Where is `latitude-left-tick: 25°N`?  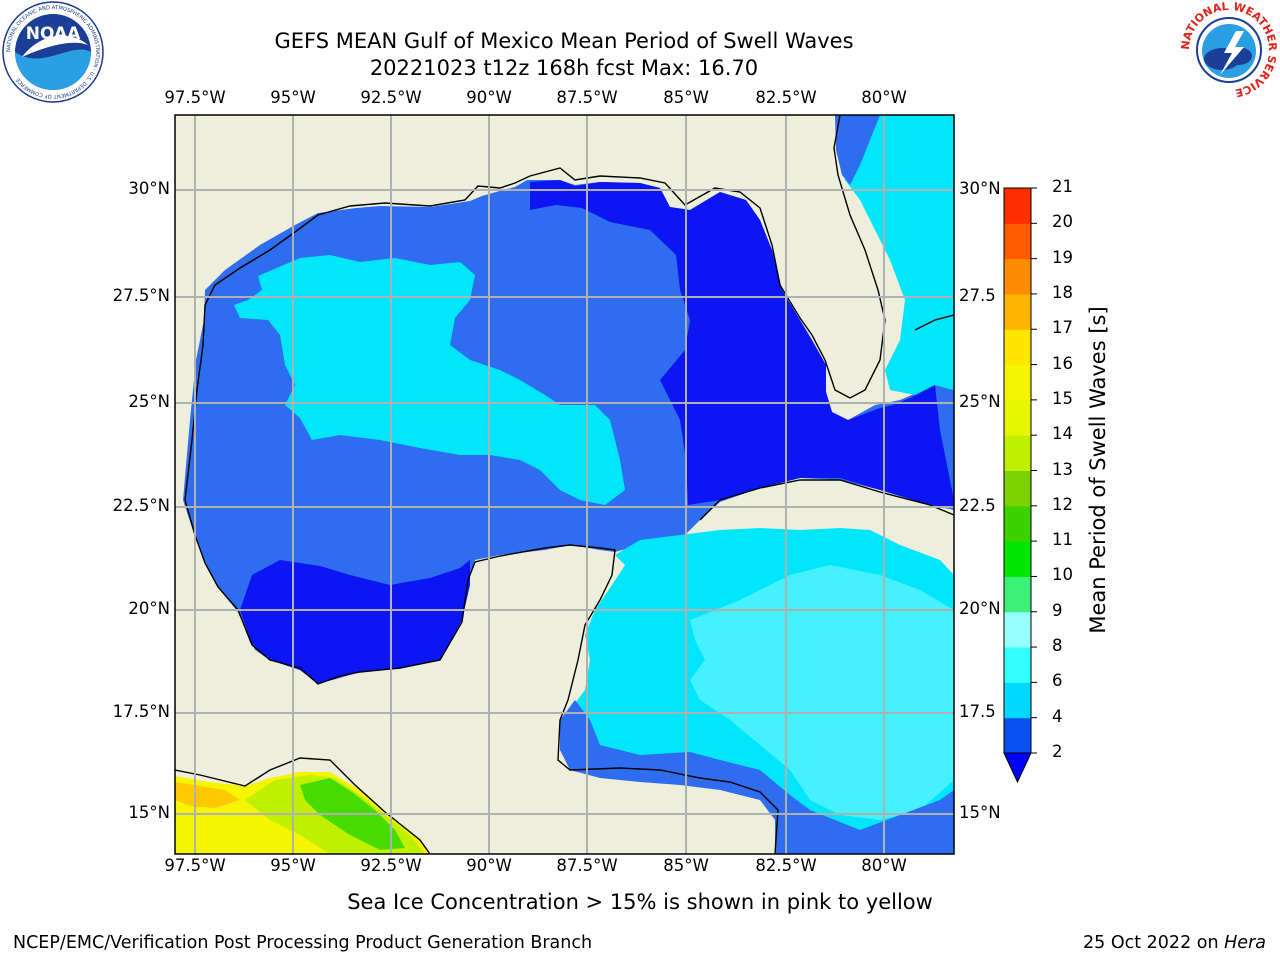 latitude-left-tick: 25°N is located at coordinates (149, 401).